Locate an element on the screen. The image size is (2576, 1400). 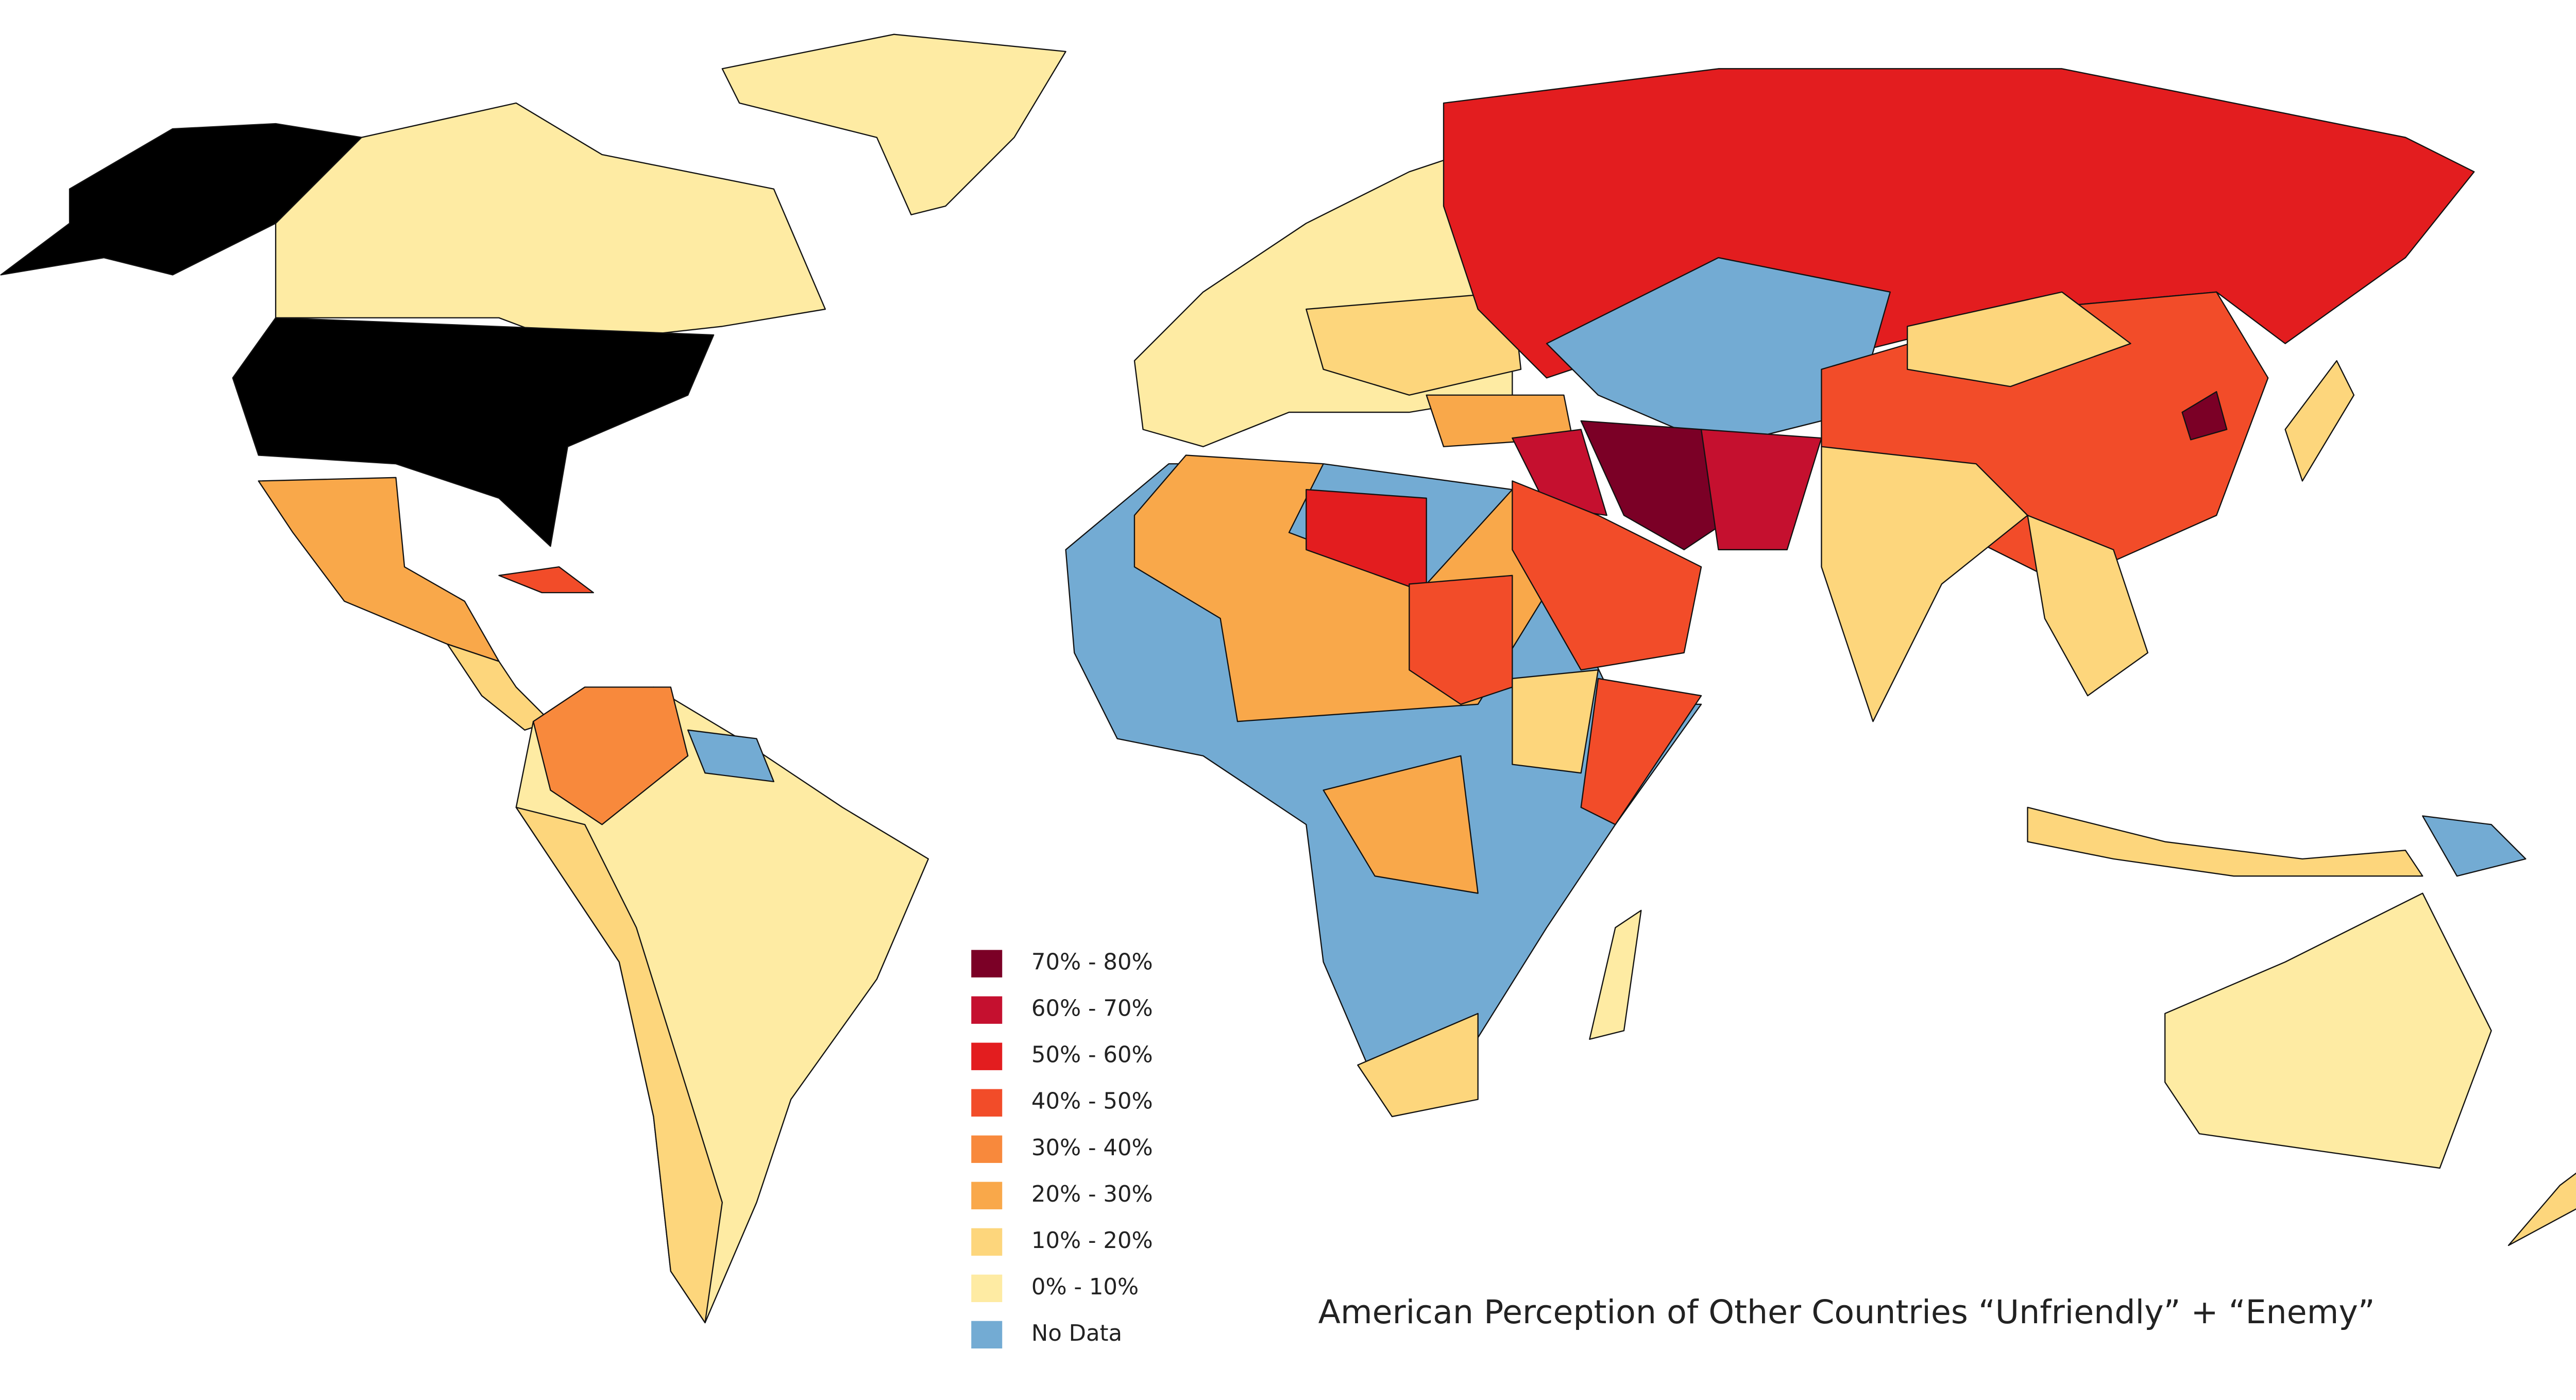
iran is located at coordinates (1658, 485).